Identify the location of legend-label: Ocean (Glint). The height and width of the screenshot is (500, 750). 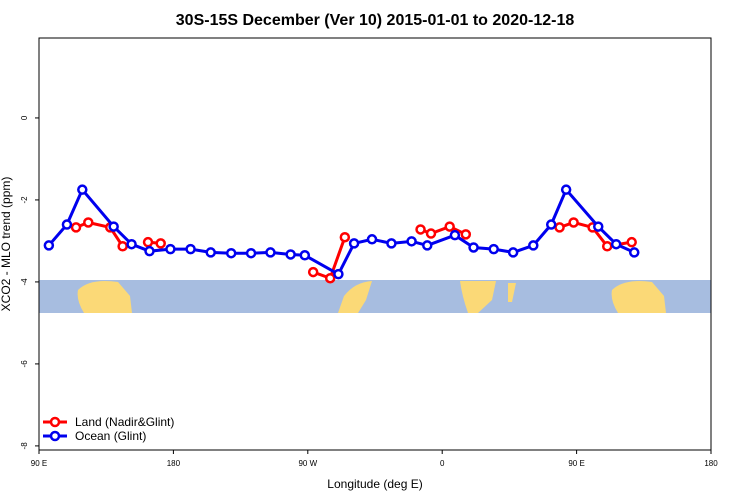
(110, 436).